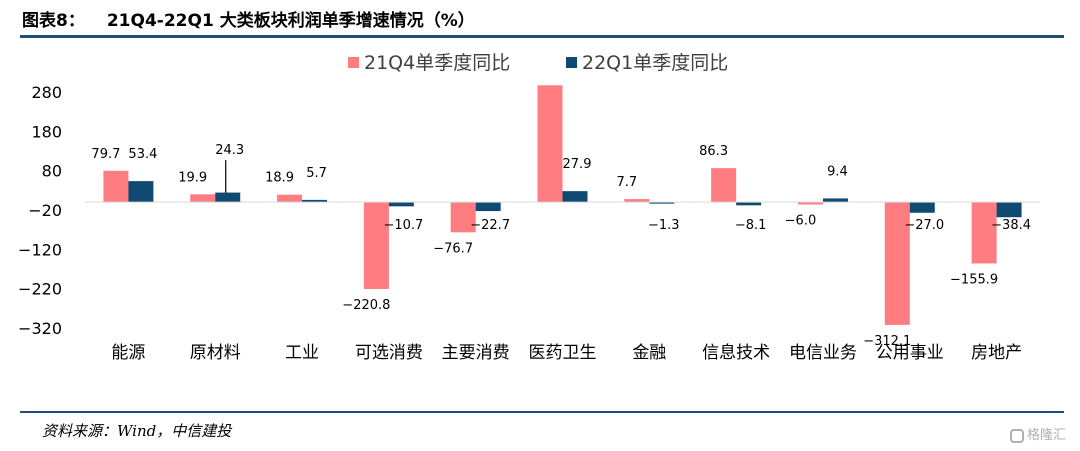 This screenshot has height=451, width=1080. Describe the element at coordinates (823, 353) in the screenshot. I see `x-tick-label: 电信业务` at that location.